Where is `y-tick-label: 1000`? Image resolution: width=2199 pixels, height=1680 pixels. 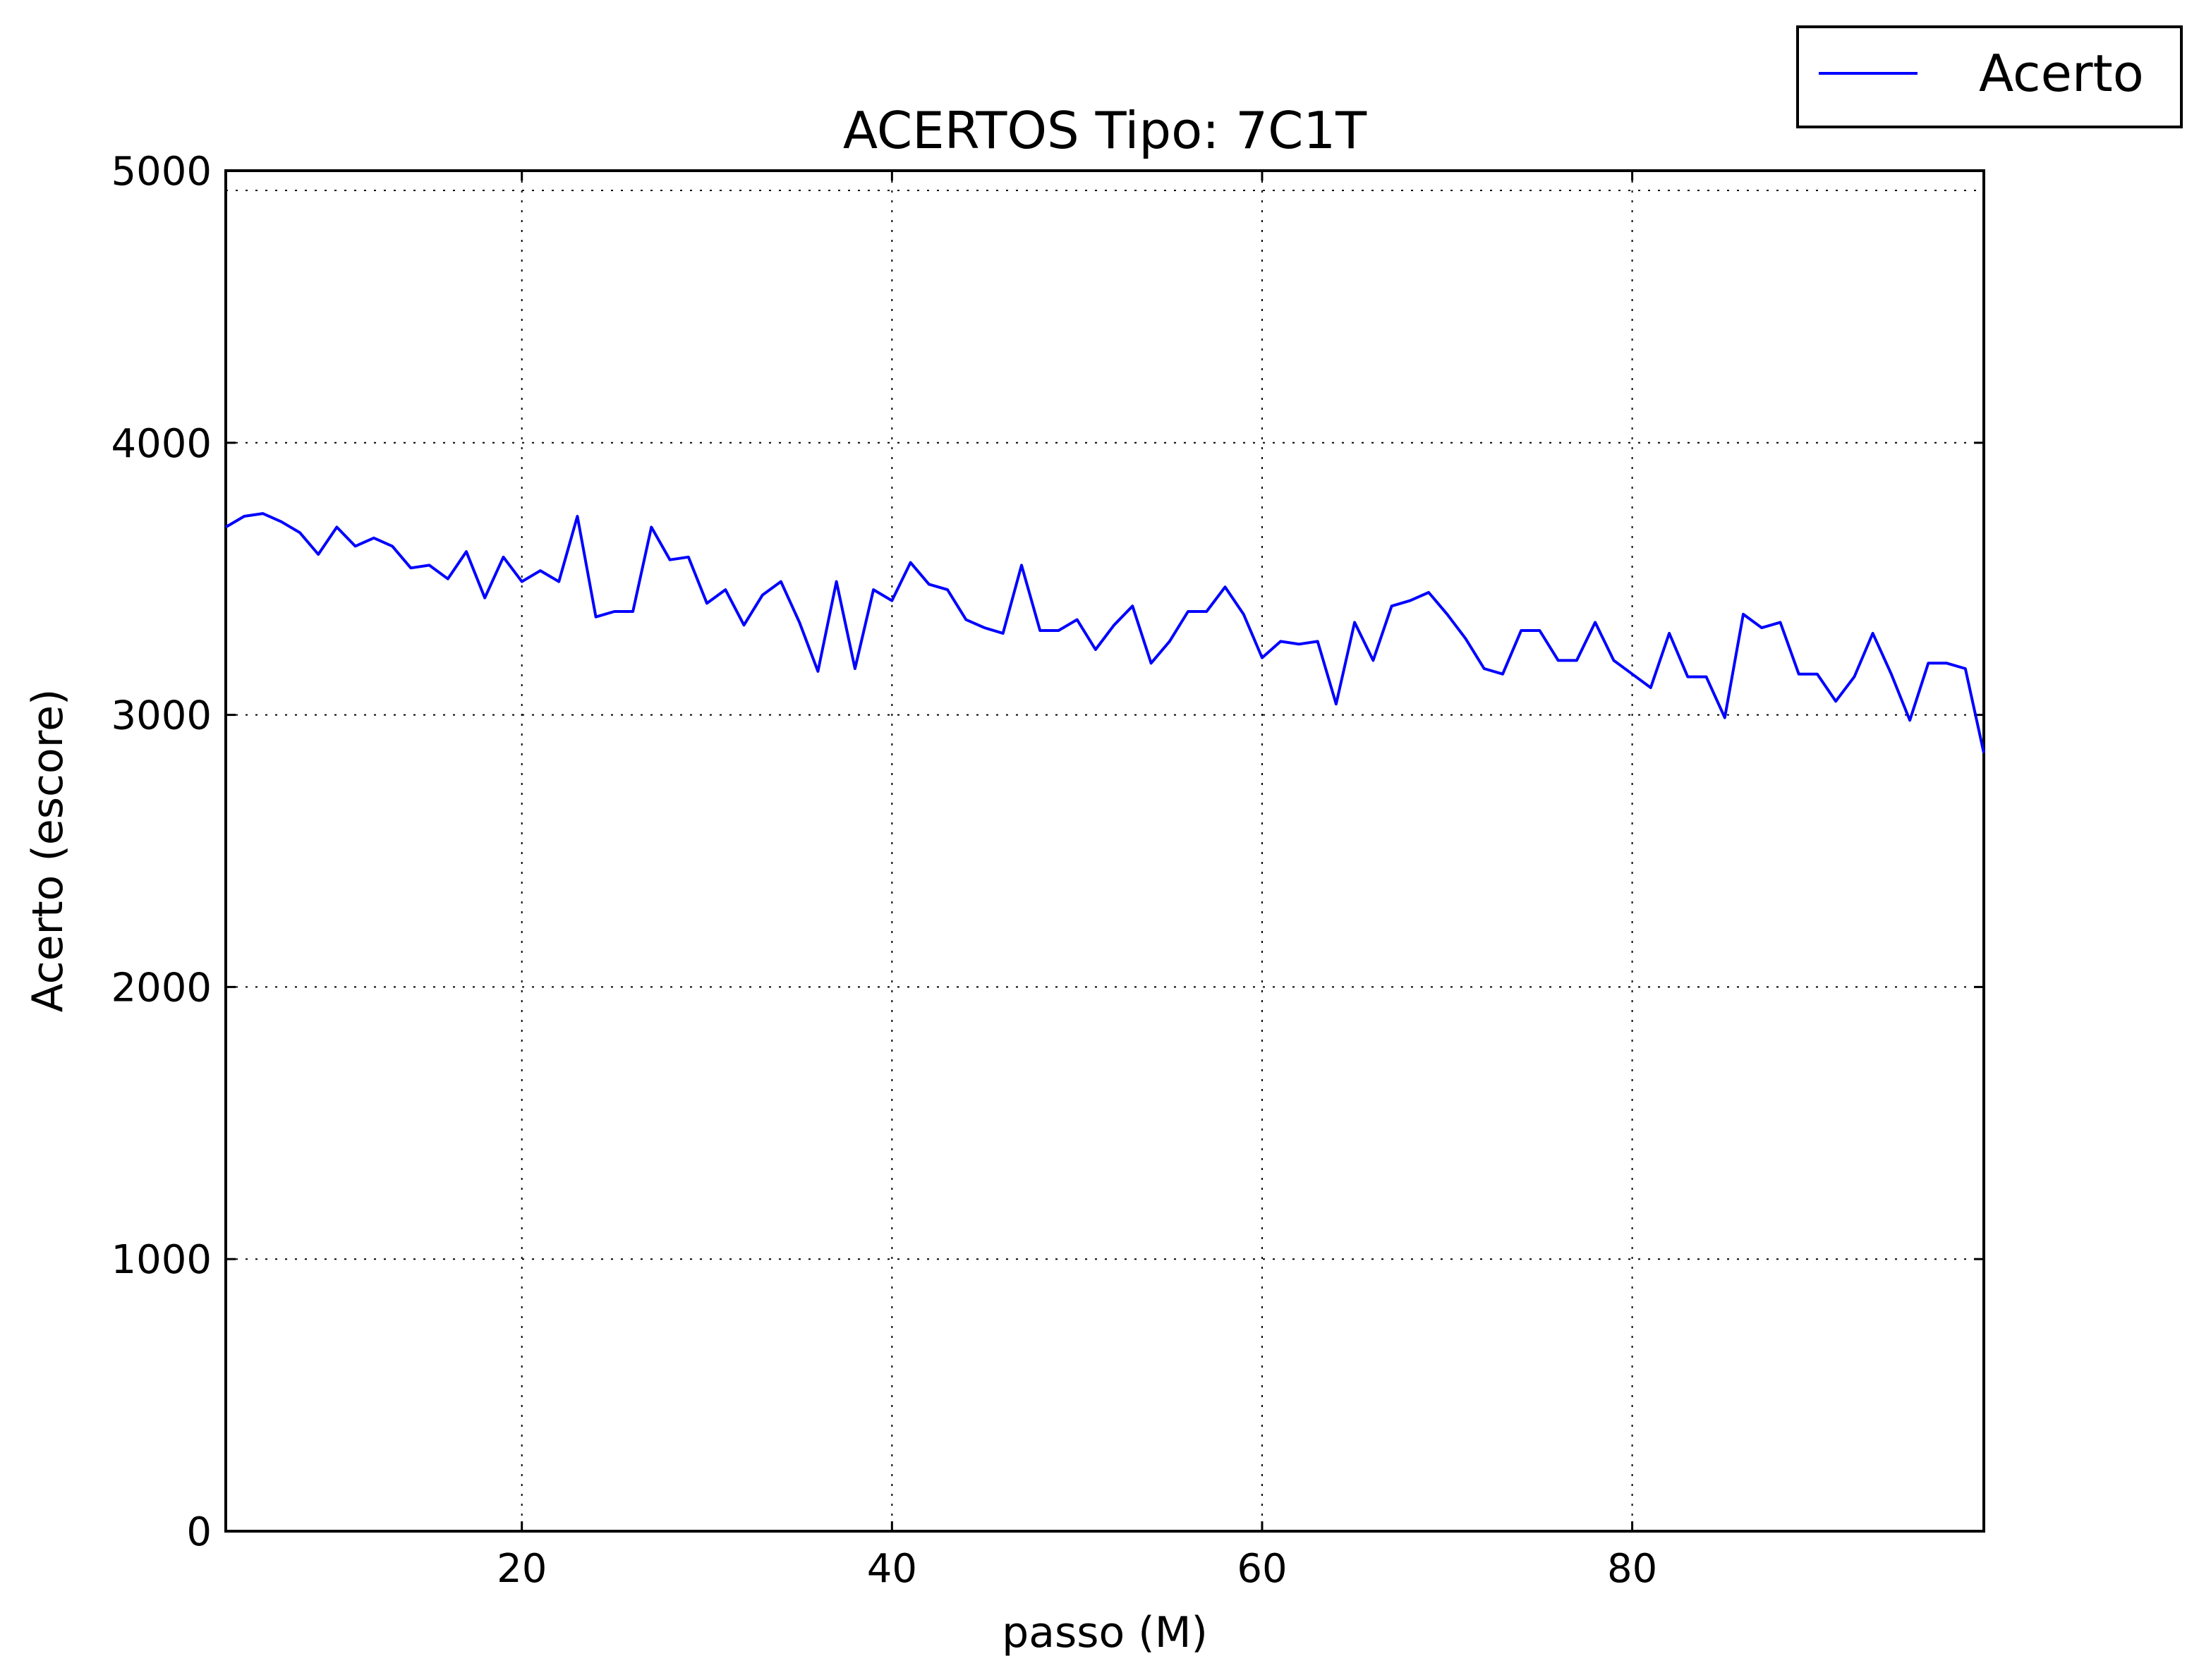 y-tick-label: 1000 is located at coordinates (161, 1260).